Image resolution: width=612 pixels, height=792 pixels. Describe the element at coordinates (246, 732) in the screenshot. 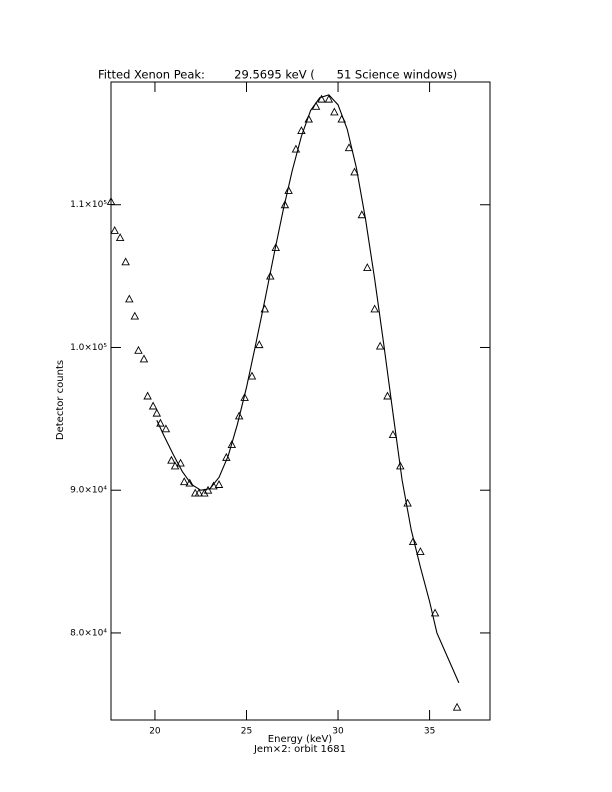

I see `x-tick-label: 25` at that location.